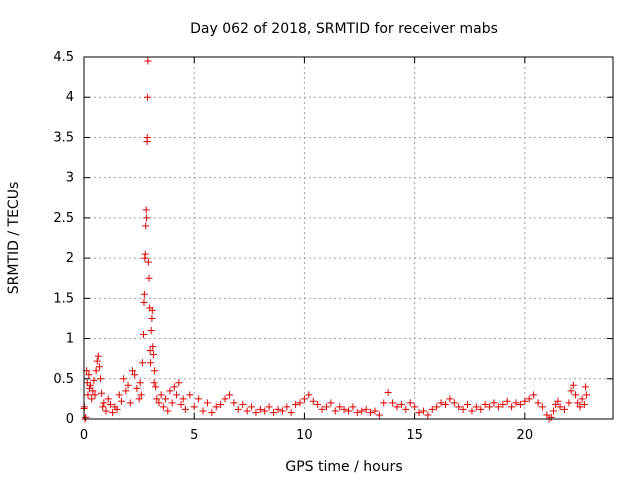 This screenshot has height=480, width=640. I want to click on y-tick-label: 2, so click(70, 258).